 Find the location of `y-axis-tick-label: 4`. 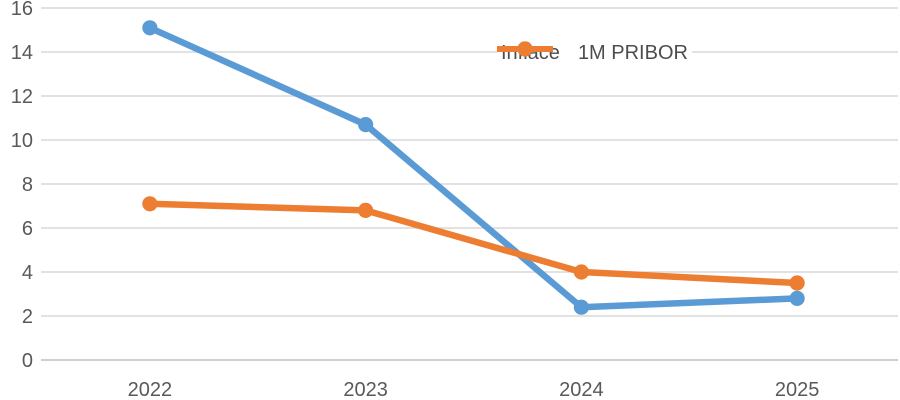

y-axis-tick-label: 4 is located at coordinates (27, 273).